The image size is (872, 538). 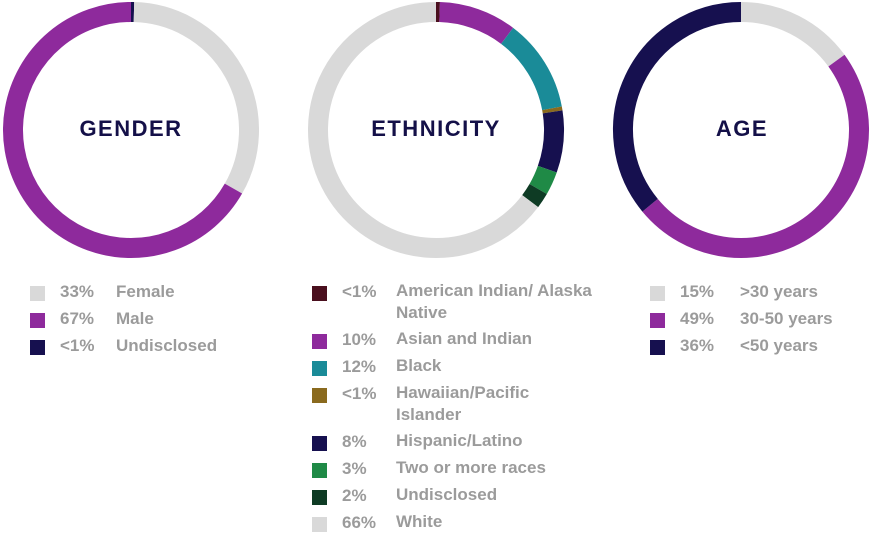 I want to click on gender-legend-label: Undisclosed, so click(x=166, y=346).